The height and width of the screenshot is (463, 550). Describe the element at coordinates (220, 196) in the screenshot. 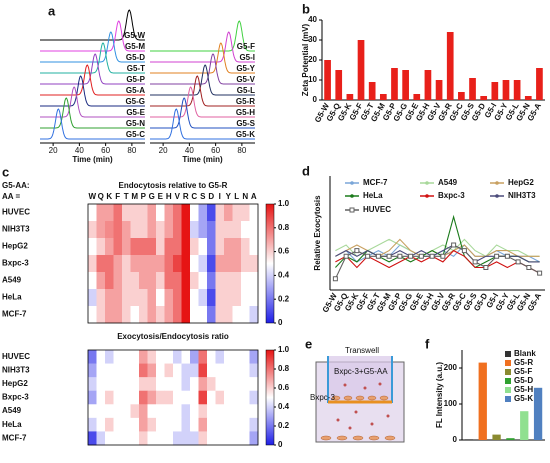

I see `column-label: I` at that location.